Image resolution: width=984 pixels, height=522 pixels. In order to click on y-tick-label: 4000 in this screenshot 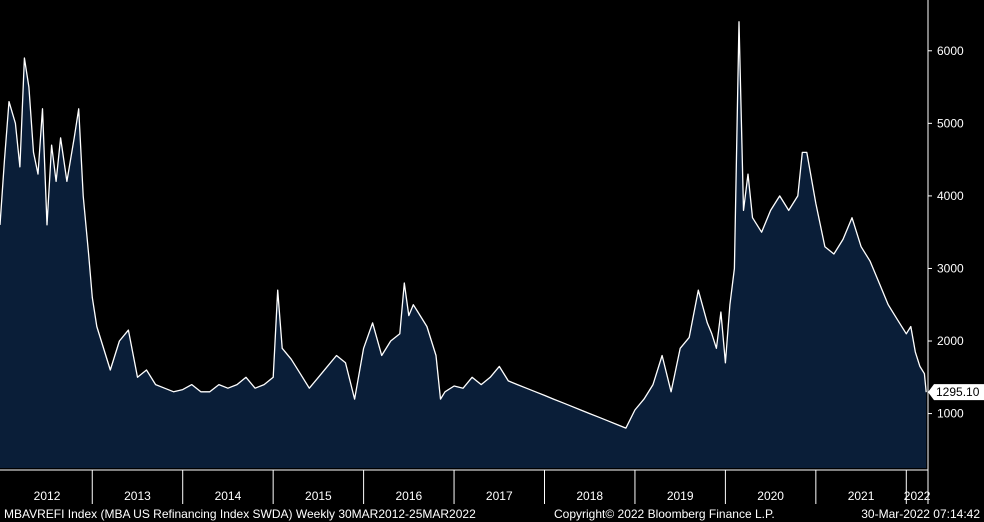, I will do `click(950, 196)`.